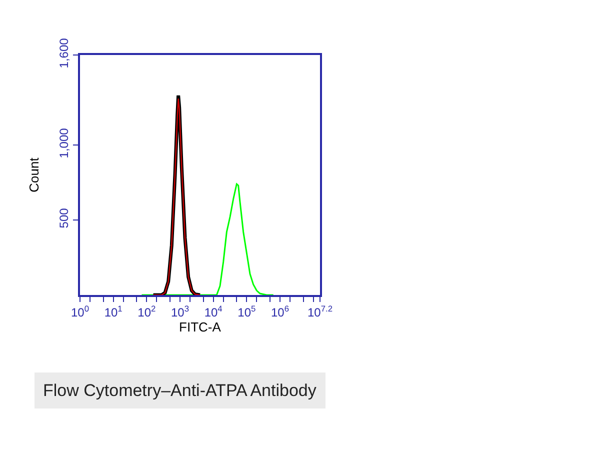 The height and width of the screenshot is (450, 600). What do you see at coordinates (64, 218) in the screenshot?
I see `y-tick-label: 500` at bounding box center [64, 218].